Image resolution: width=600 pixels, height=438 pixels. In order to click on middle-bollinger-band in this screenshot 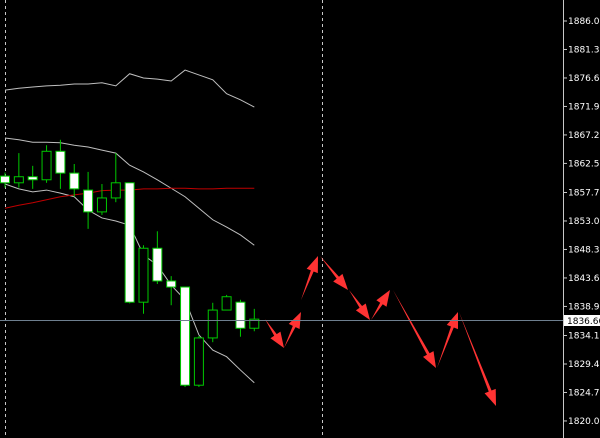, I will do `click(129, 191)`.